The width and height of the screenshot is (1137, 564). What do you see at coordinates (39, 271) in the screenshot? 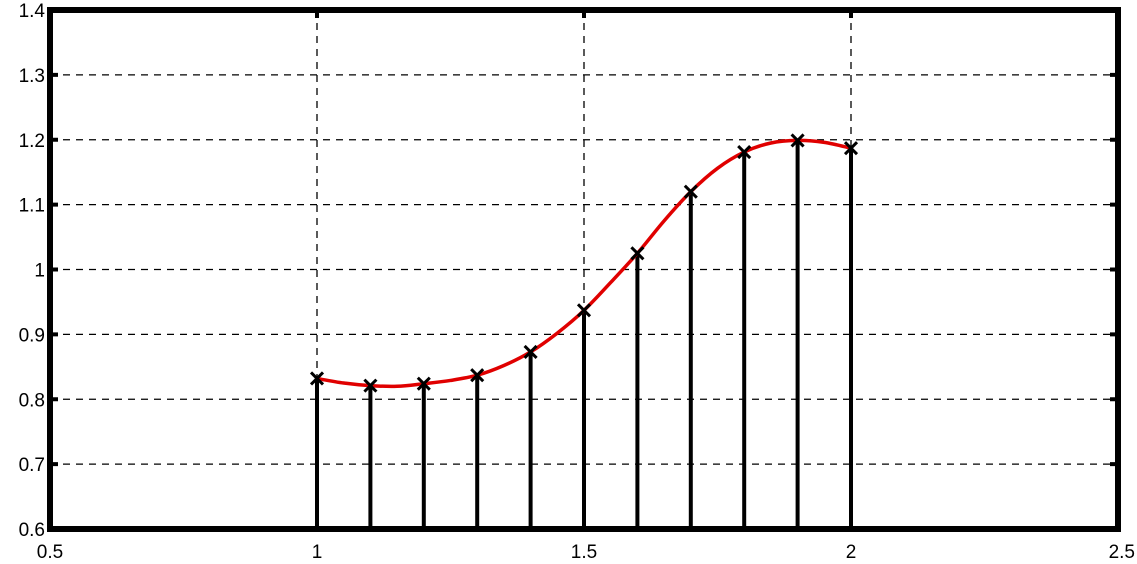
I see `y-tick-label: 1` at bounding box center [39, 271].